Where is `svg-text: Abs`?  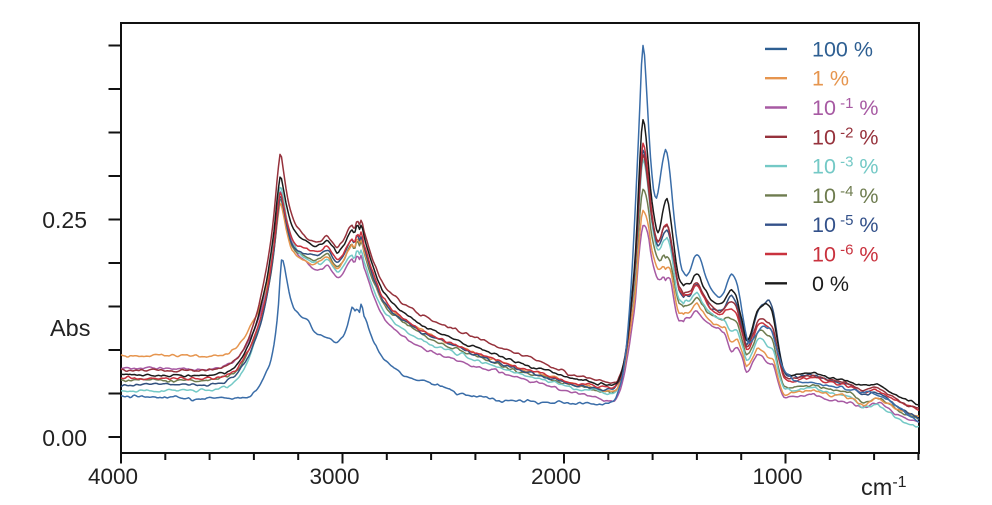
svg-text: Abs is located at coordinates (70, 328).